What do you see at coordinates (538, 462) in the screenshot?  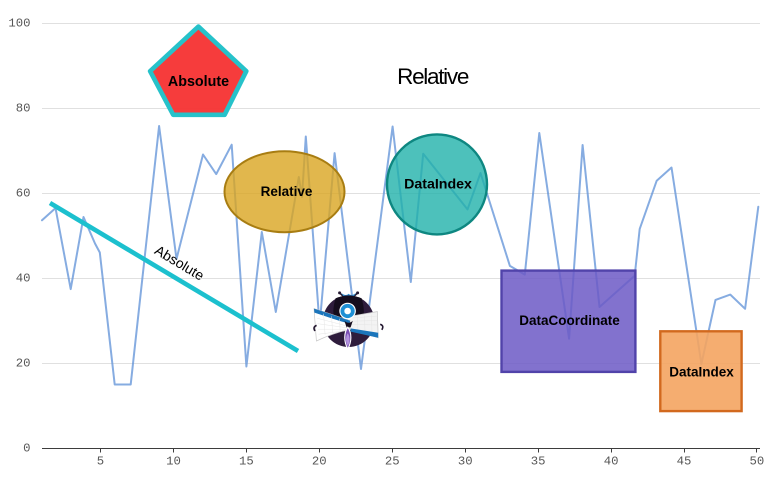 I see `svg-text: 35` at bounding box center [538, 462].